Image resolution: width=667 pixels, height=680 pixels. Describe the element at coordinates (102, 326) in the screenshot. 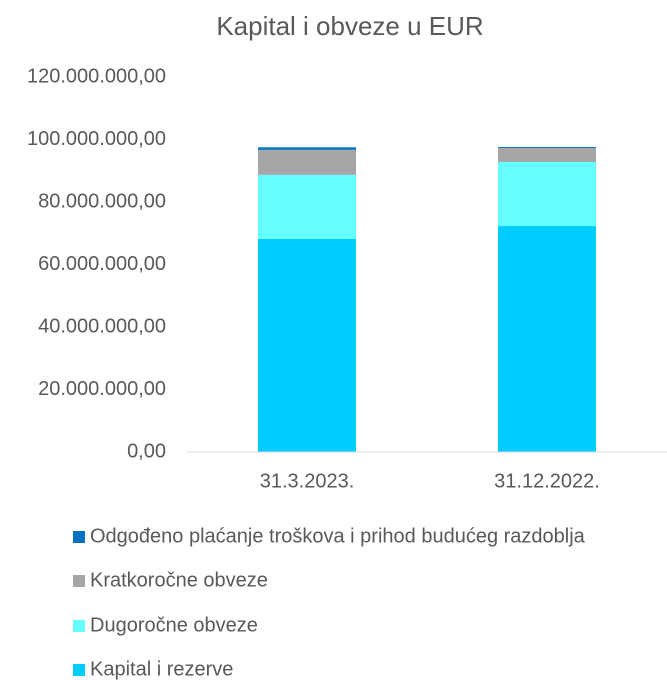

I see `y-tick-label: 40.000.000,00` at that location.